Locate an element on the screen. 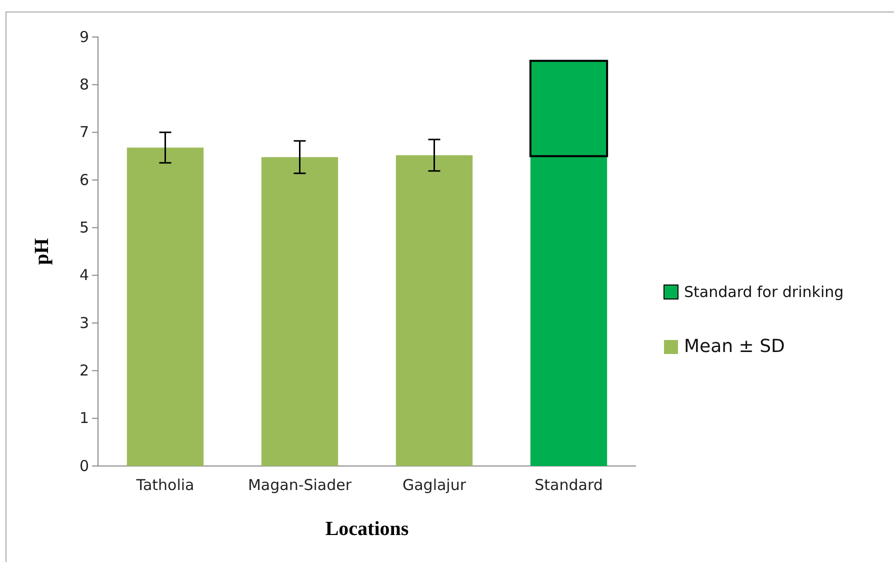 The height and width of the screenshot is (562, 894). x-tick-label: Standard is located at coordinates (568, 485).